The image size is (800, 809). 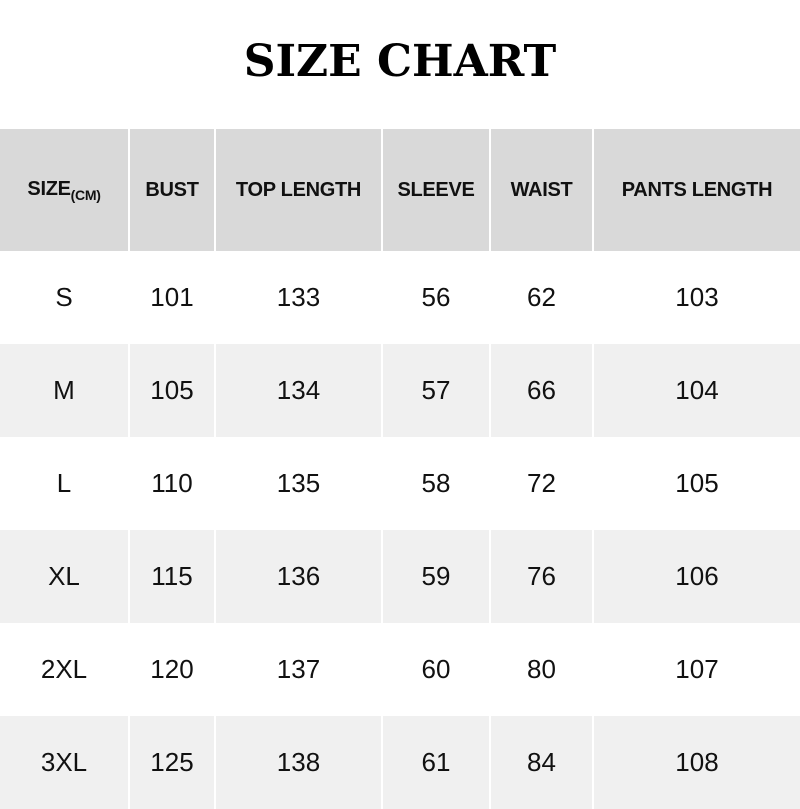 What do you see at coordinates (435, 669) in the screenshot?
I see `cell-sleeve: 60` at bounding box center [435, 669].